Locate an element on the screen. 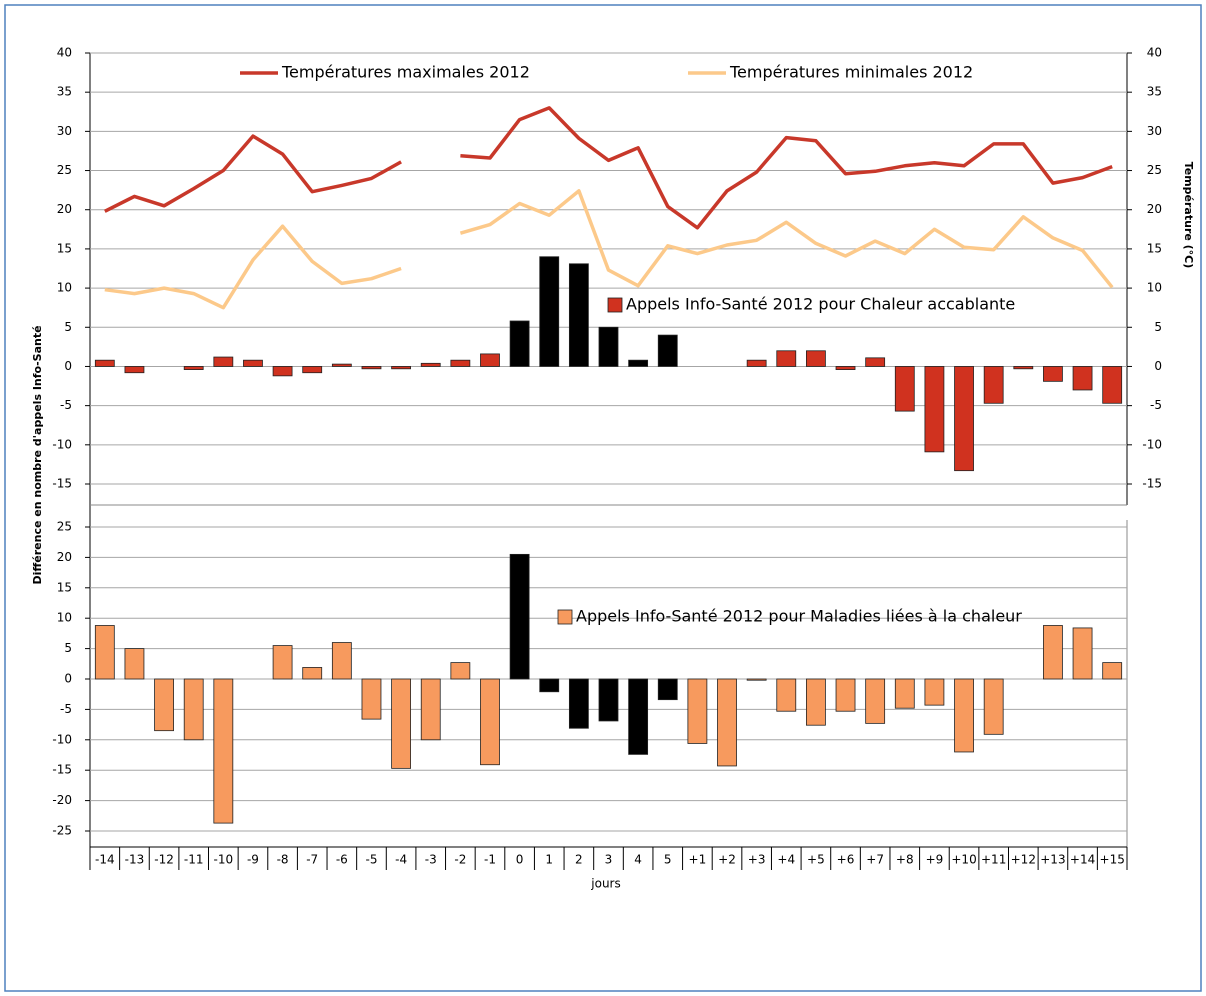  x-tick-label: +3 is located at coordinates (757, 860).